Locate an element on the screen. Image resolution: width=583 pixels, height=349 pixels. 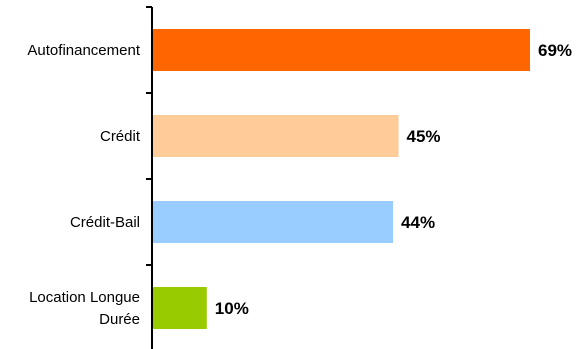
category-label-line: Crédit is located at coordinates (120, 136).